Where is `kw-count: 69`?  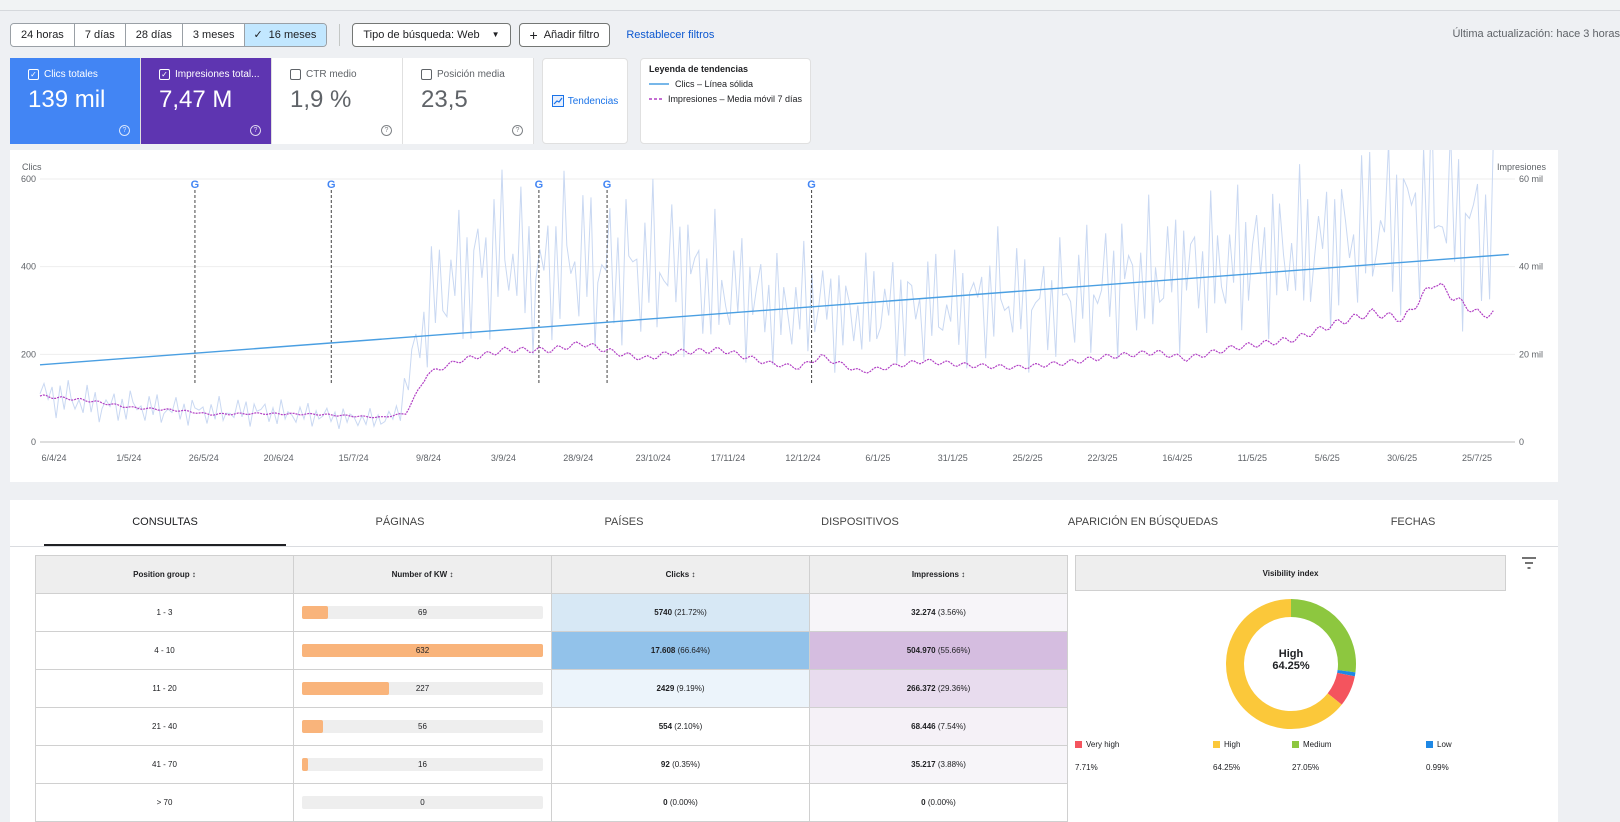 kw-count: 69 is located at coordinates (422, 612).